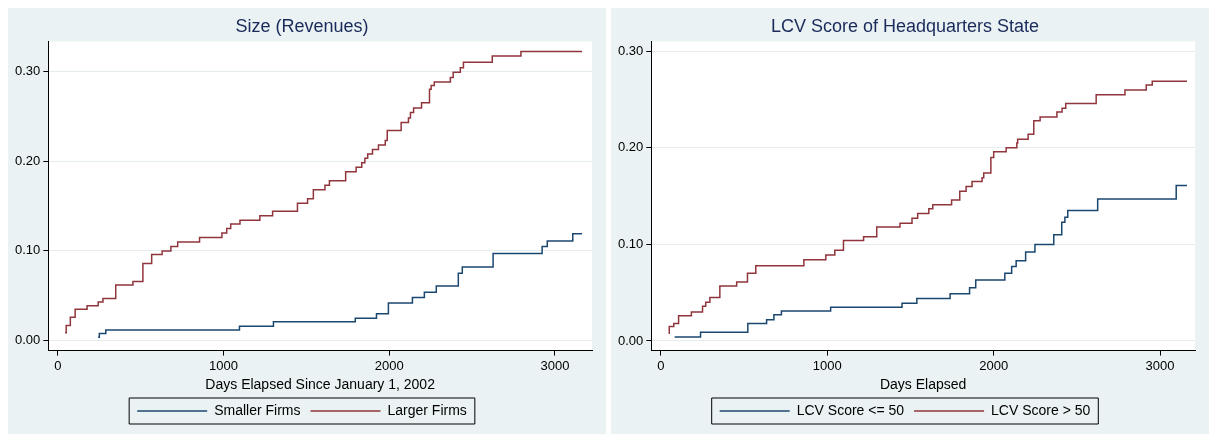 The height and width of the screenshot is (442, 1217). What do you see at coordinates (320, 384) in the screenshot?
I see `x-axis-title: Days Elapsed Since January 1, 2002` at bounding box center [320, 384].